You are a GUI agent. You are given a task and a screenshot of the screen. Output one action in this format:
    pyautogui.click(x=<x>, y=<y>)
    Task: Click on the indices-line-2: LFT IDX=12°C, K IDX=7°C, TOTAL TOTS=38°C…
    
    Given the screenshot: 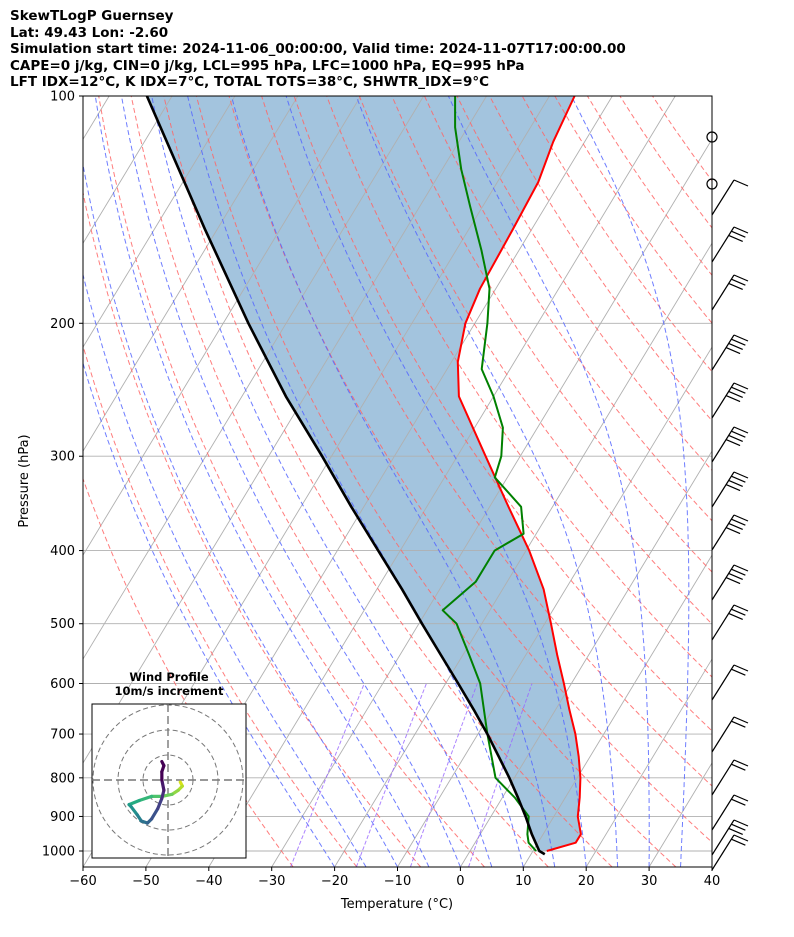 What is the action you would take?
    pyautogui.click(x=250, y=82)
    